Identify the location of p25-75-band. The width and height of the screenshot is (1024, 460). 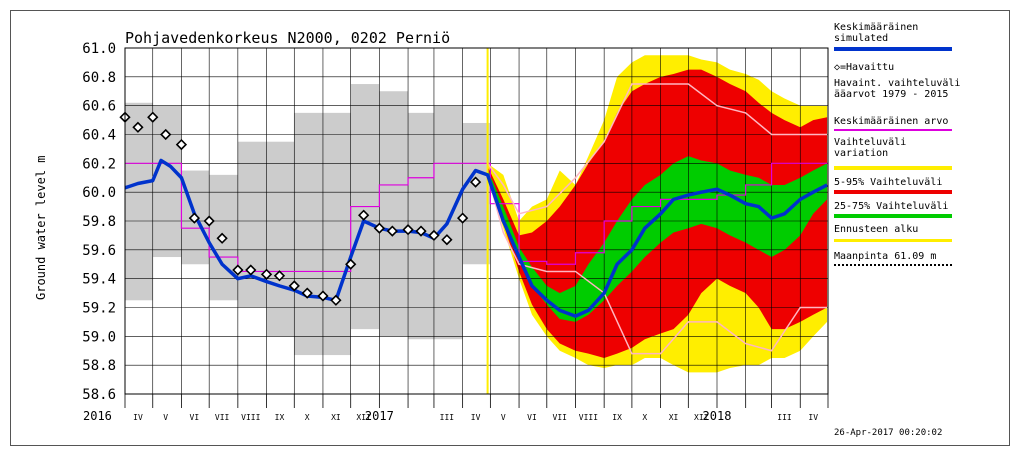
(657, 239).